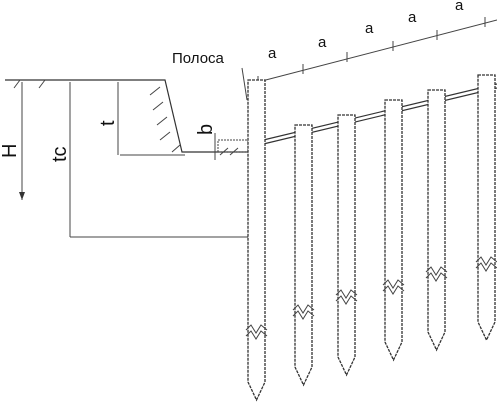  What do you see at coordinates (60, 154) in the screenshot?
I see `tc-label: tc` at bounding box center [60, 154].